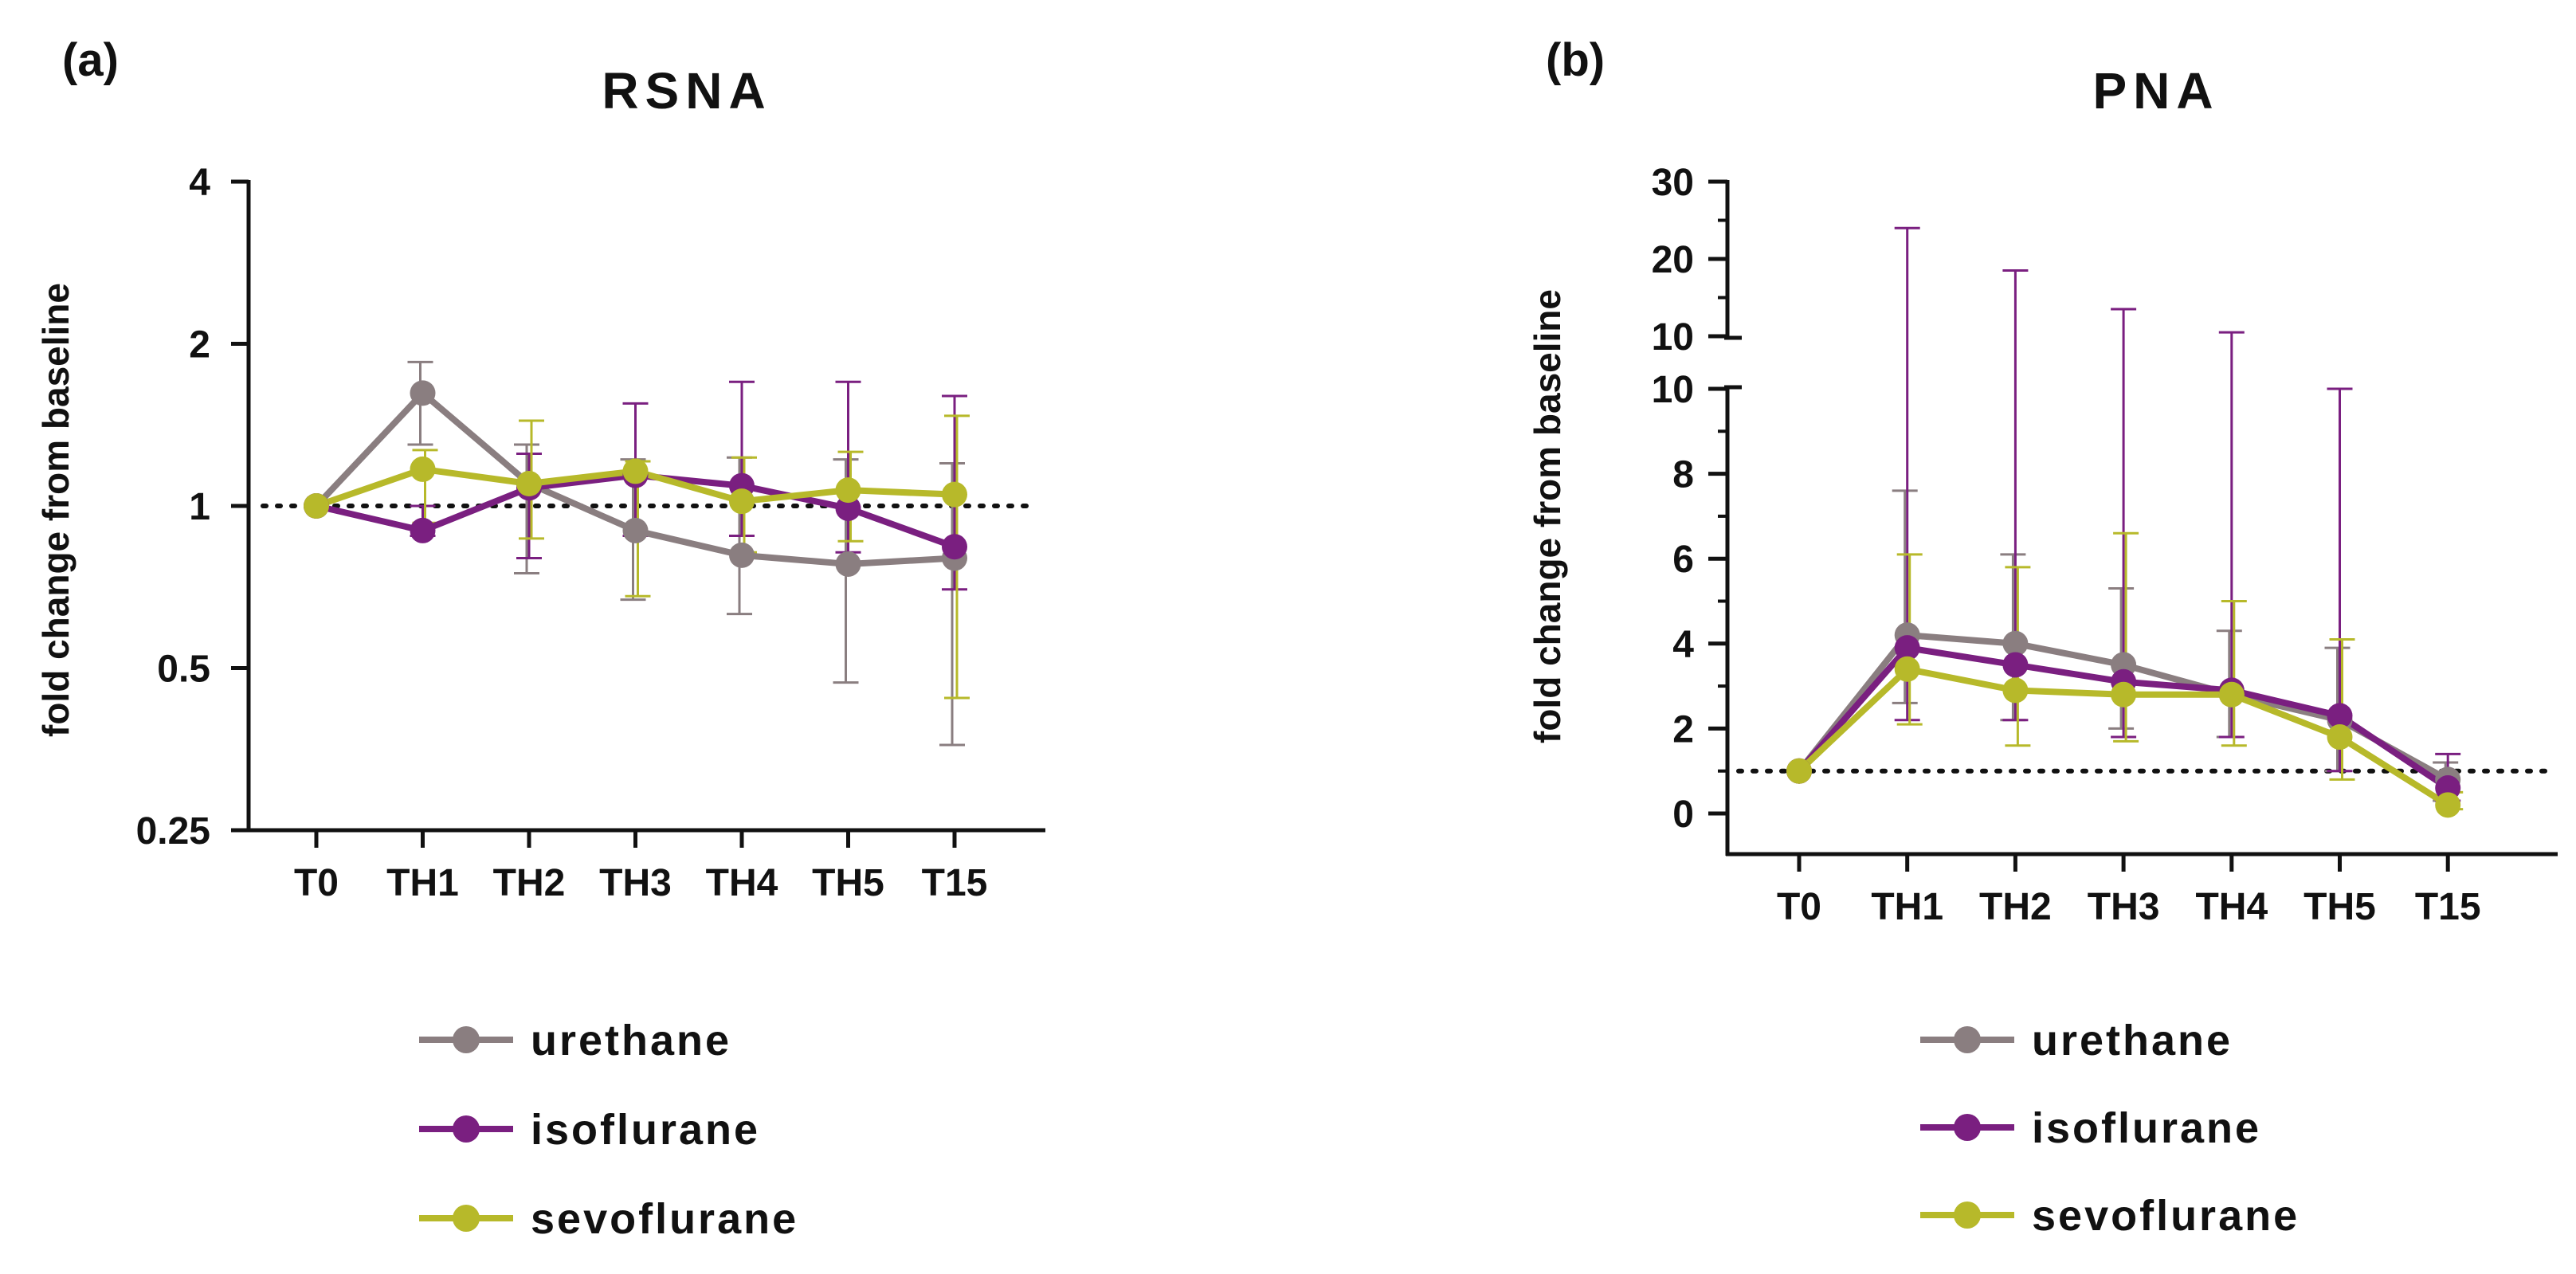  What do you see at coordinates (1673, 260) in the screenshot?
I see `panel-b-ytick-upper-label-20: 20` at bounding box center [1673, 260].